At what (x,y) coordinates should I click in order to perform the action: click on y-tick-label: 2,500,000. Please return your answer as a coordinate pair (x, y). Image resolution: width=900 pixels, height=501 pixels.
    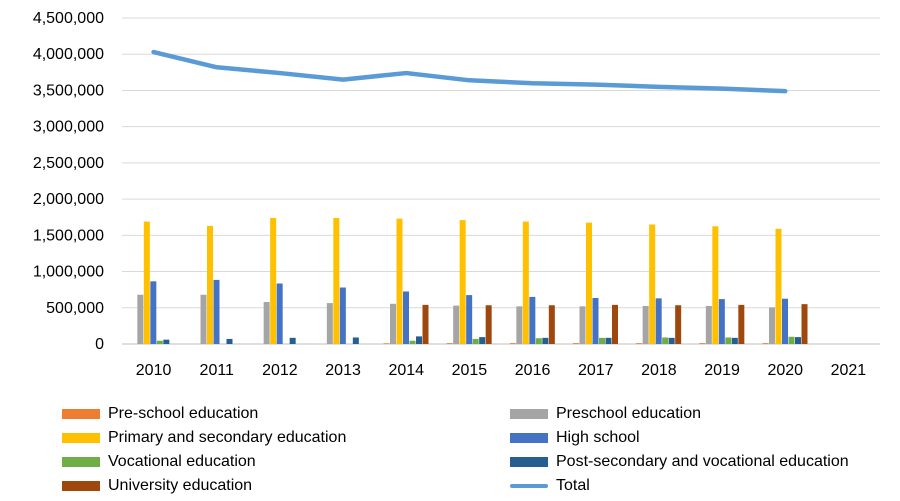
    Looking at the image, I should click on (68, 163).